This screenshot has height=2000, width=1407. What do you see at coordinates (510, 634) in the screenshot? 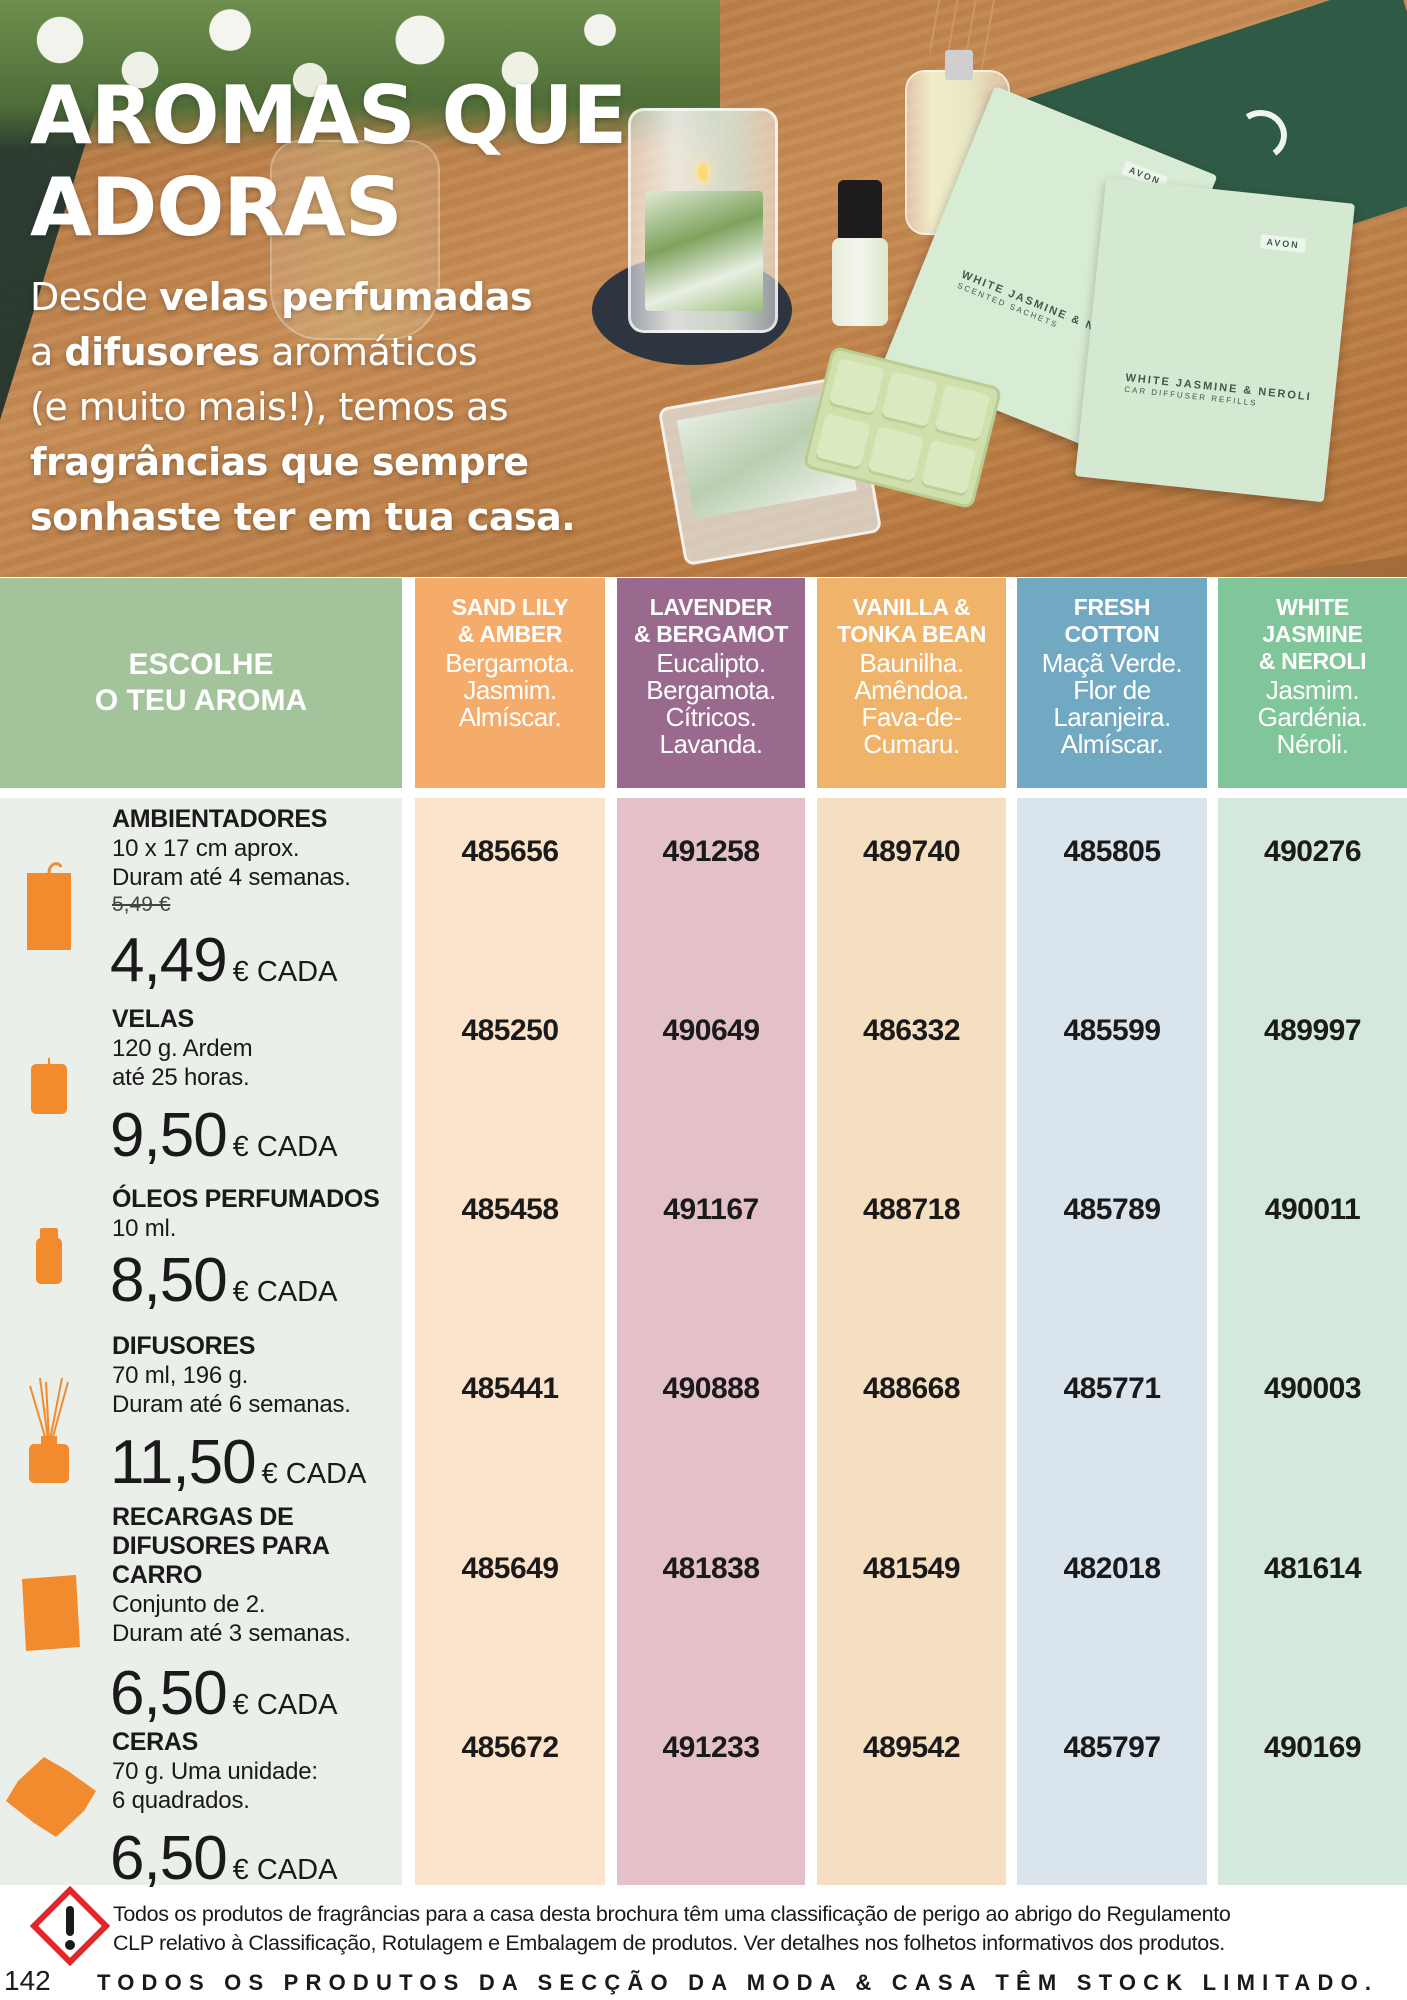
I see `aroma-name-line: & AMBER` at bounding box center [510, 634].